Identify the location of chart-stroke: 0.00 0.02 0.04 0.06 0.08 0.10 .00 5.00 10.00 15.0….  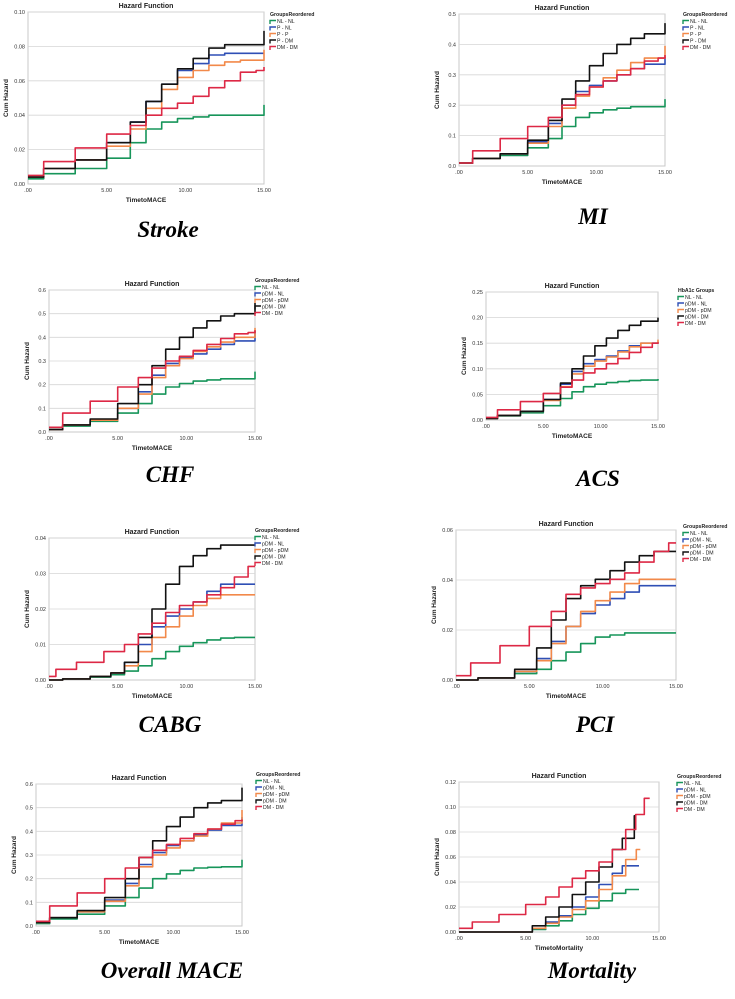
(158, 103).